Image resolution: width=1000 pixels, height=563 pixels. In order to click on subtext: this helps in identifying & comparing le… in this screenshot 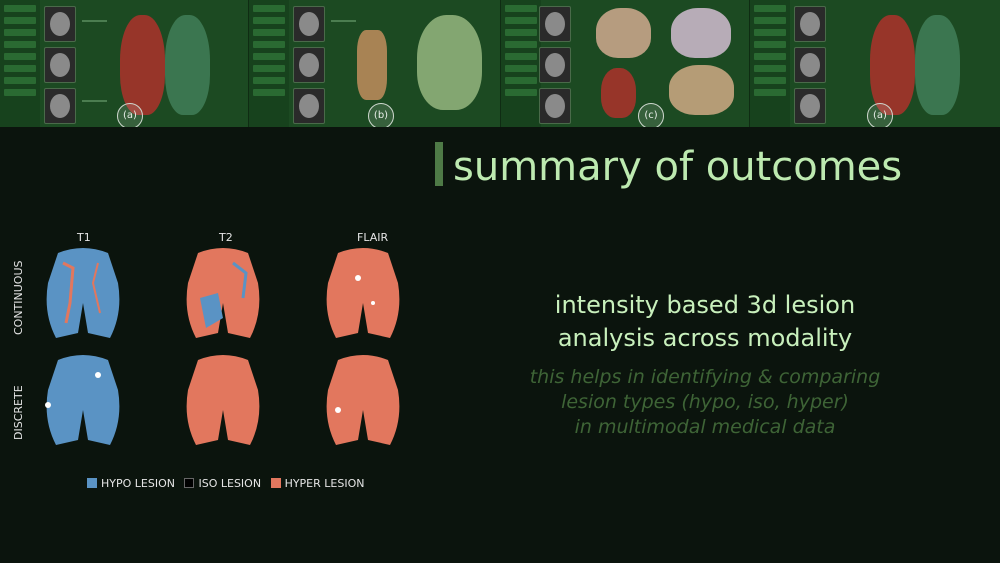, I will do `click(705, 402)`.